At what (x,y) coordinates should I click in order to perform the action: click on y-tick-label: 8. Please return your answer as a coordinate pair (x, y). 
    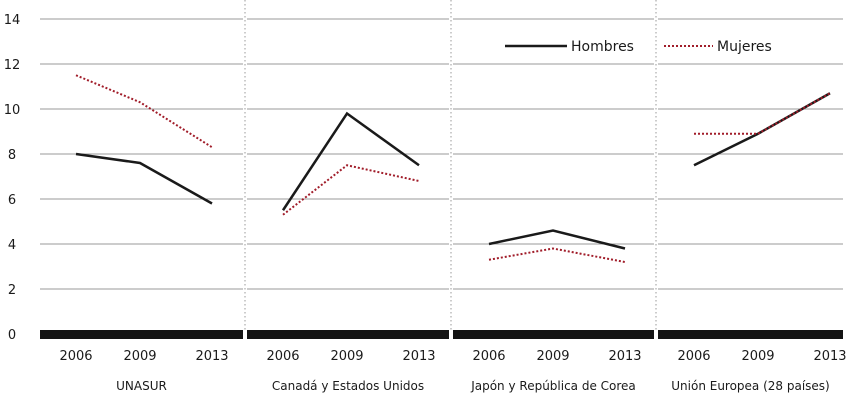
    Looking at the image, I should click on (12, 155).